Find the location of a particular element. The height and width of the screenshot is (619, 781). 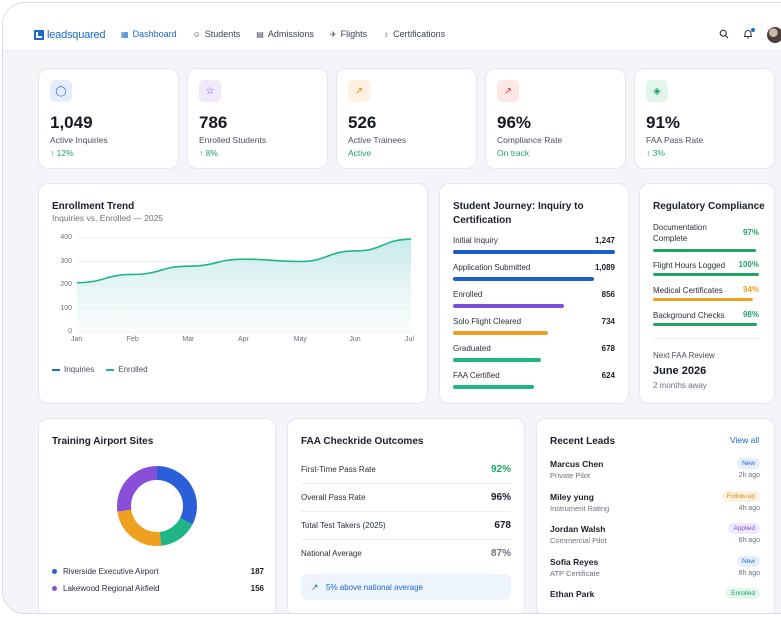

nav-admissions: ▤ Admissions is located at coordinates (285, 34).